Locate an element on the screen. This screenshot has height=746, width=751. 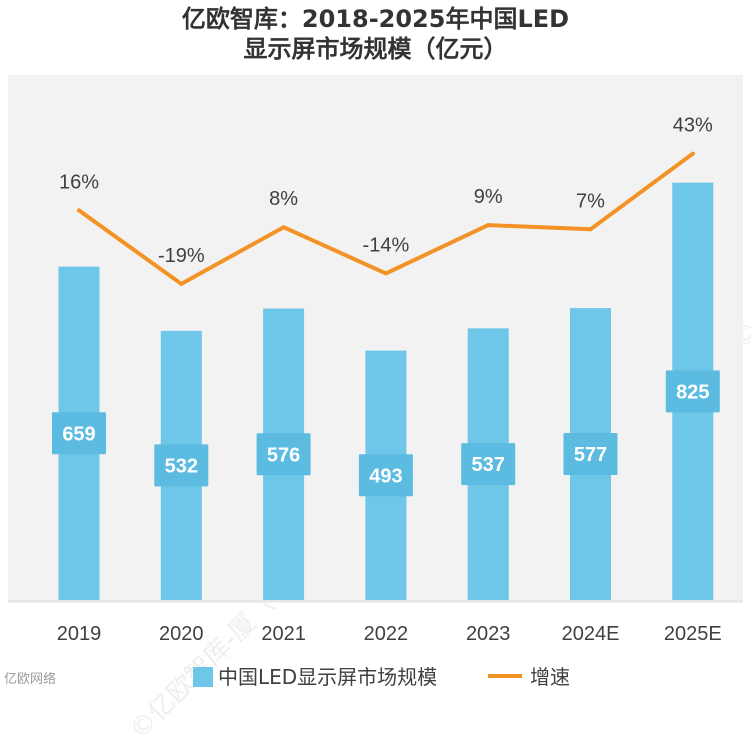
growth-point-2021 is located at coordinates (283, 227).